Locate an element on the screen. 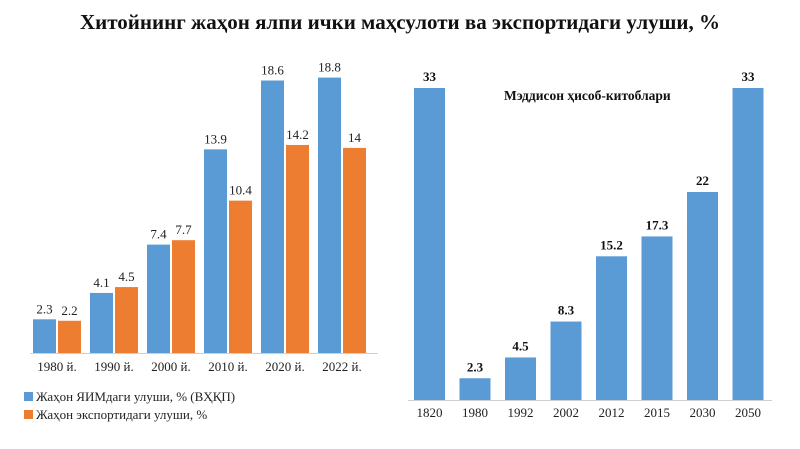 Image resolution: width=800 pixels, height=449 pixels. legend-swatch-blue is located at coordinates (28, 396).